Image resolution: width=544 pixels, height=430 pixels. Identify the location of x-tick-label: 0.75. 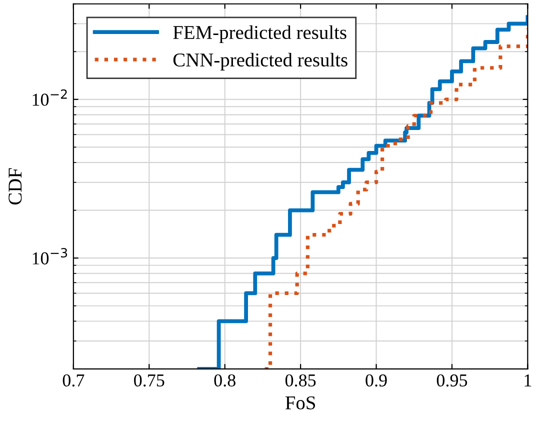
(149, 380).